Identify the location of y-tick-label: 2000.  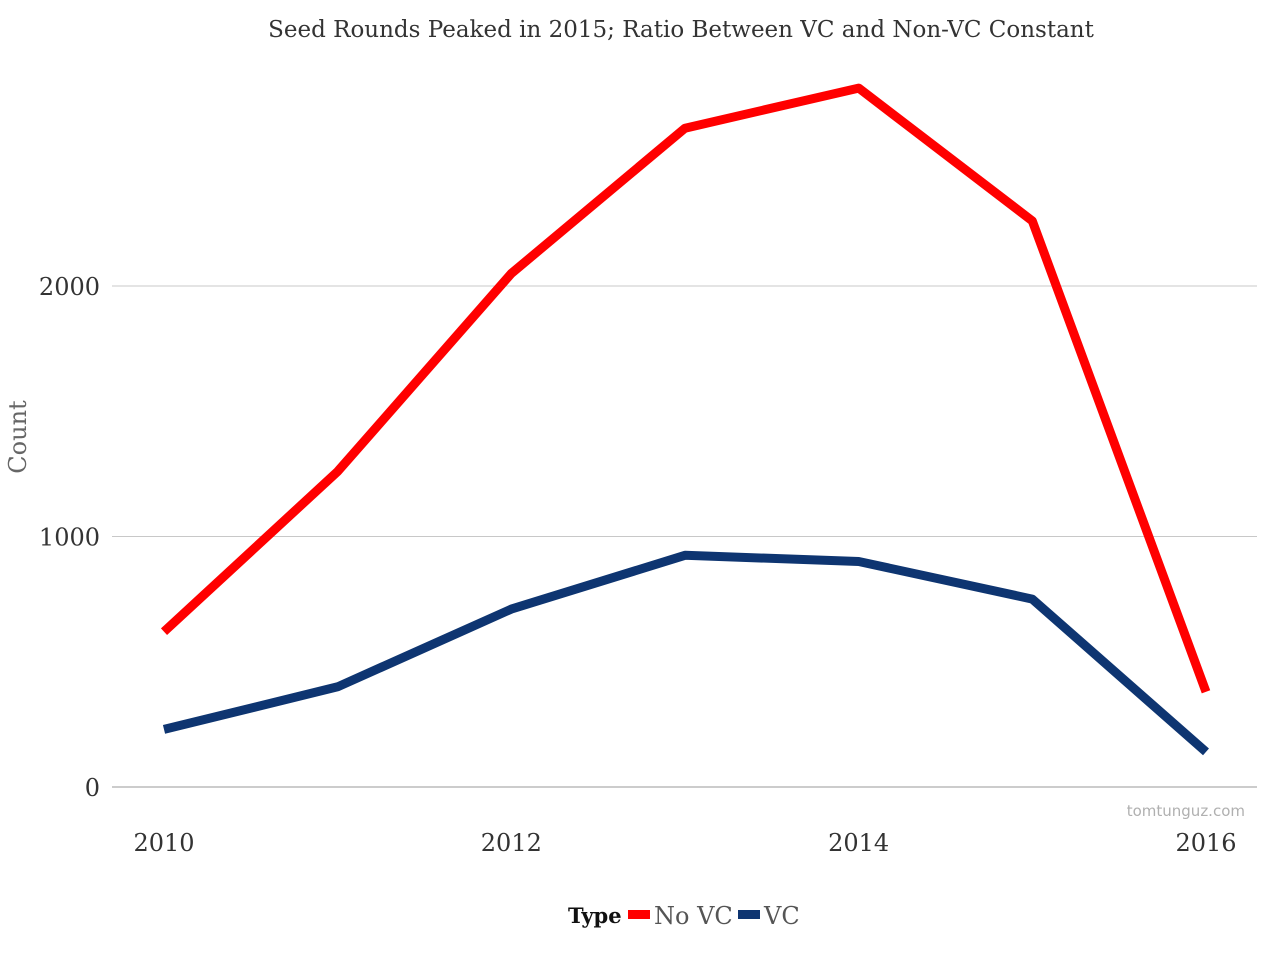
(69, 287).